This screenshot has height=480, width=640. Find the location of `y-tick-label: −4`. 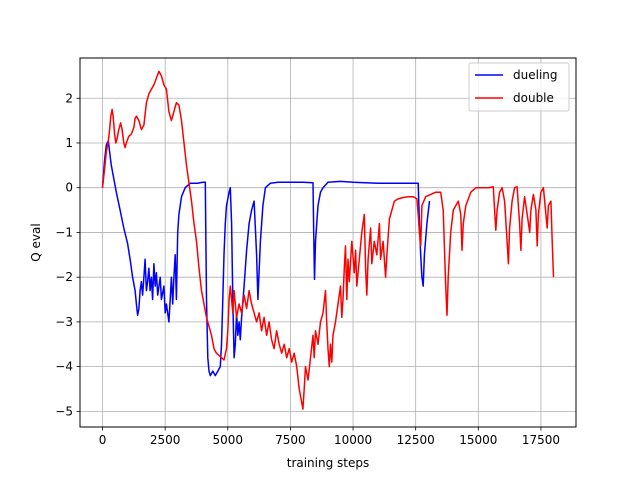

y-tick-label: −4 is located at coordinates (64, 367).